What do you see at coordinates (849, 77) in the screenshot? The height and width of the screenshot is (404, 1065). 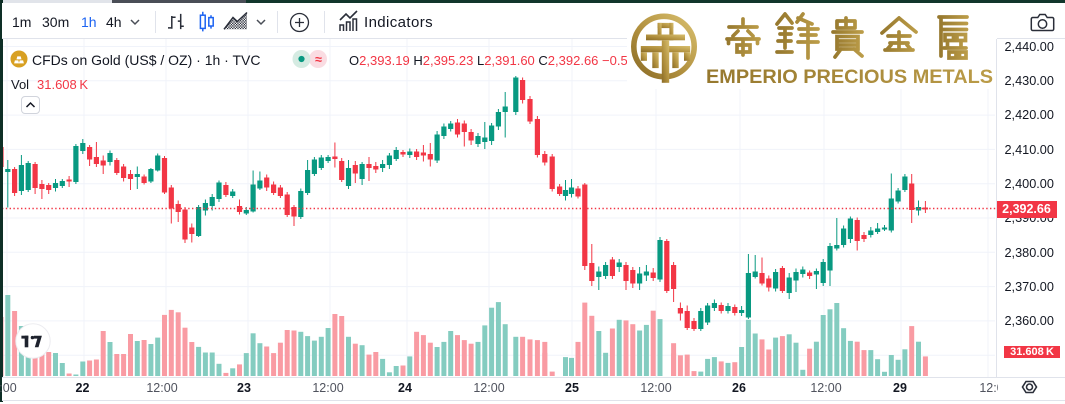 I see `svg-text: EMPERIO PRECIOUS METALS` at bounding box center [849, 77].